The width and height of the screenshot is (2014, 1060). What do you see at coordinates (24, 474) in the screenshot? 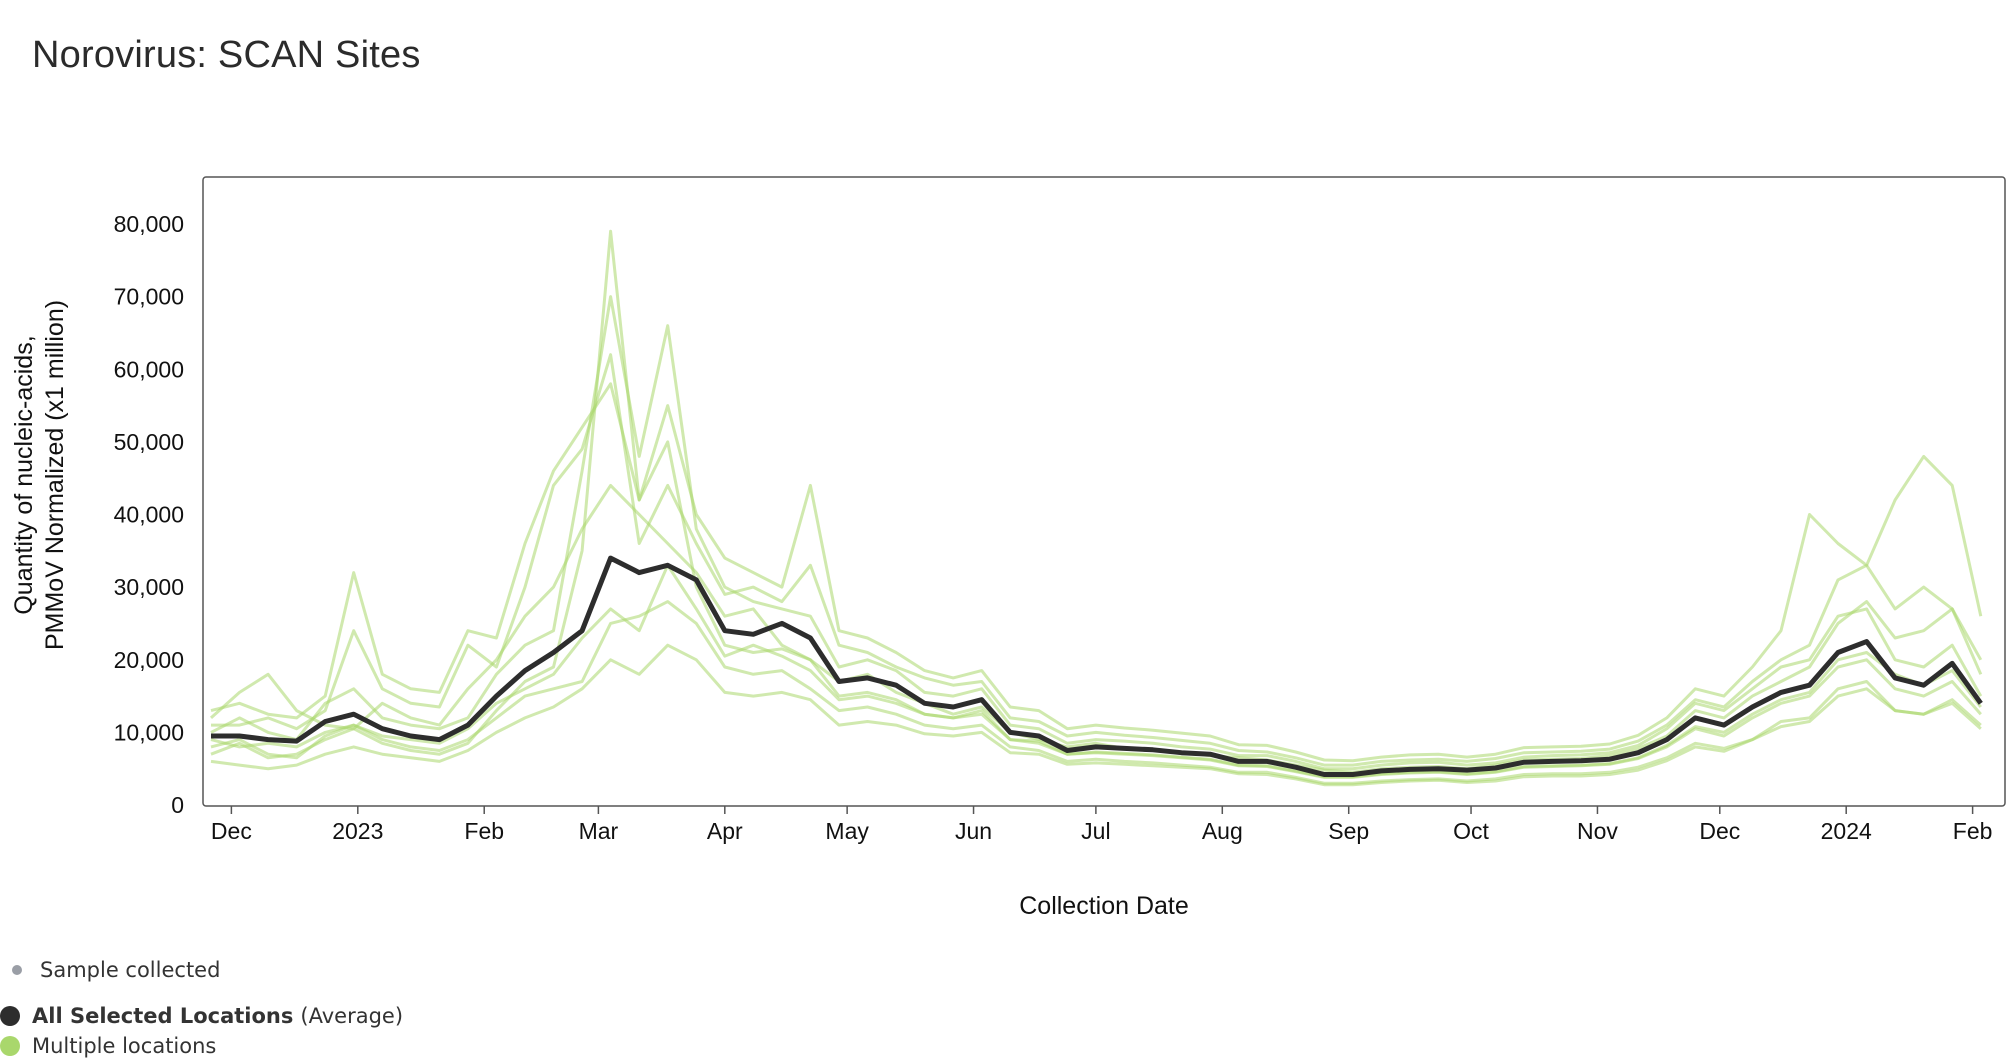
I see `y-axis-title-line: Quantity of nucleic-acids,` at bounding box center [24, 474].